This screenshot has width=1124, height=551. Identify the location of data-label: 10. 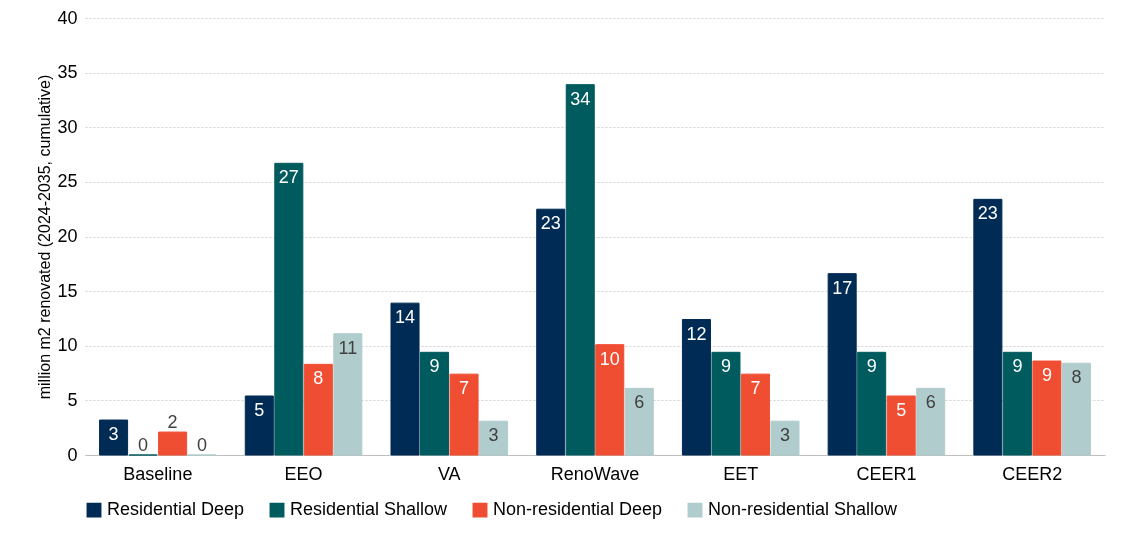
(609, 358).